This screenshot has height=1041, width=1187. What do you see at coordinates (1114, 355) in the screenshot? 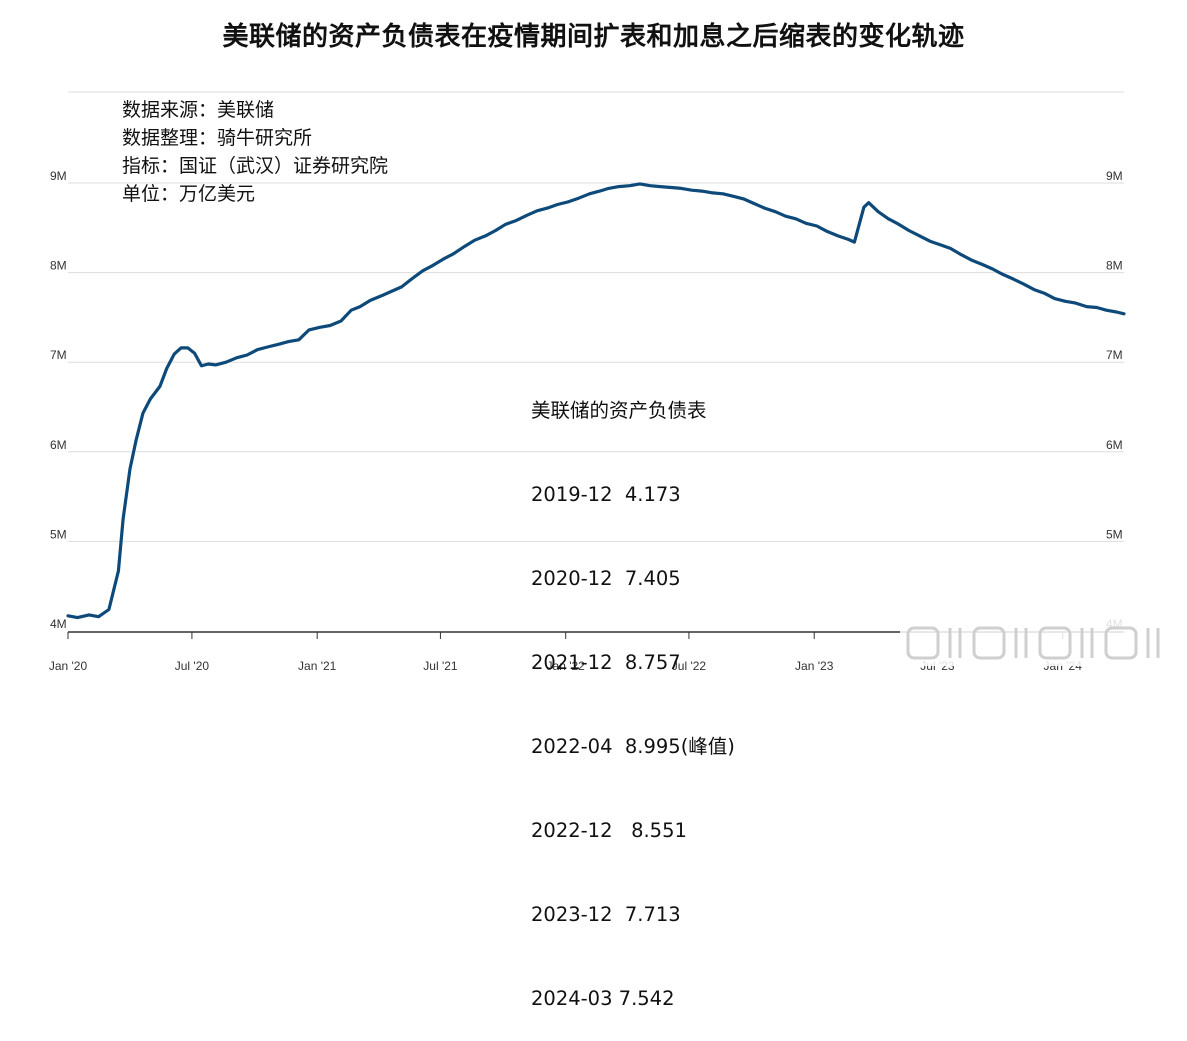
I see `y-tick-label-right: 7M` at bounding box center [1114, 355].